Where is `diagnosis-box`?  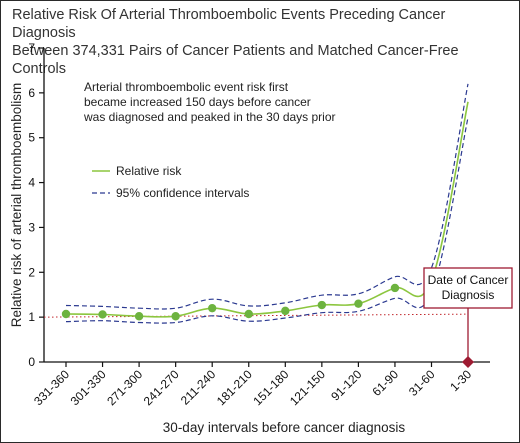
diagnosis-box is located at coordinates (468, 288).